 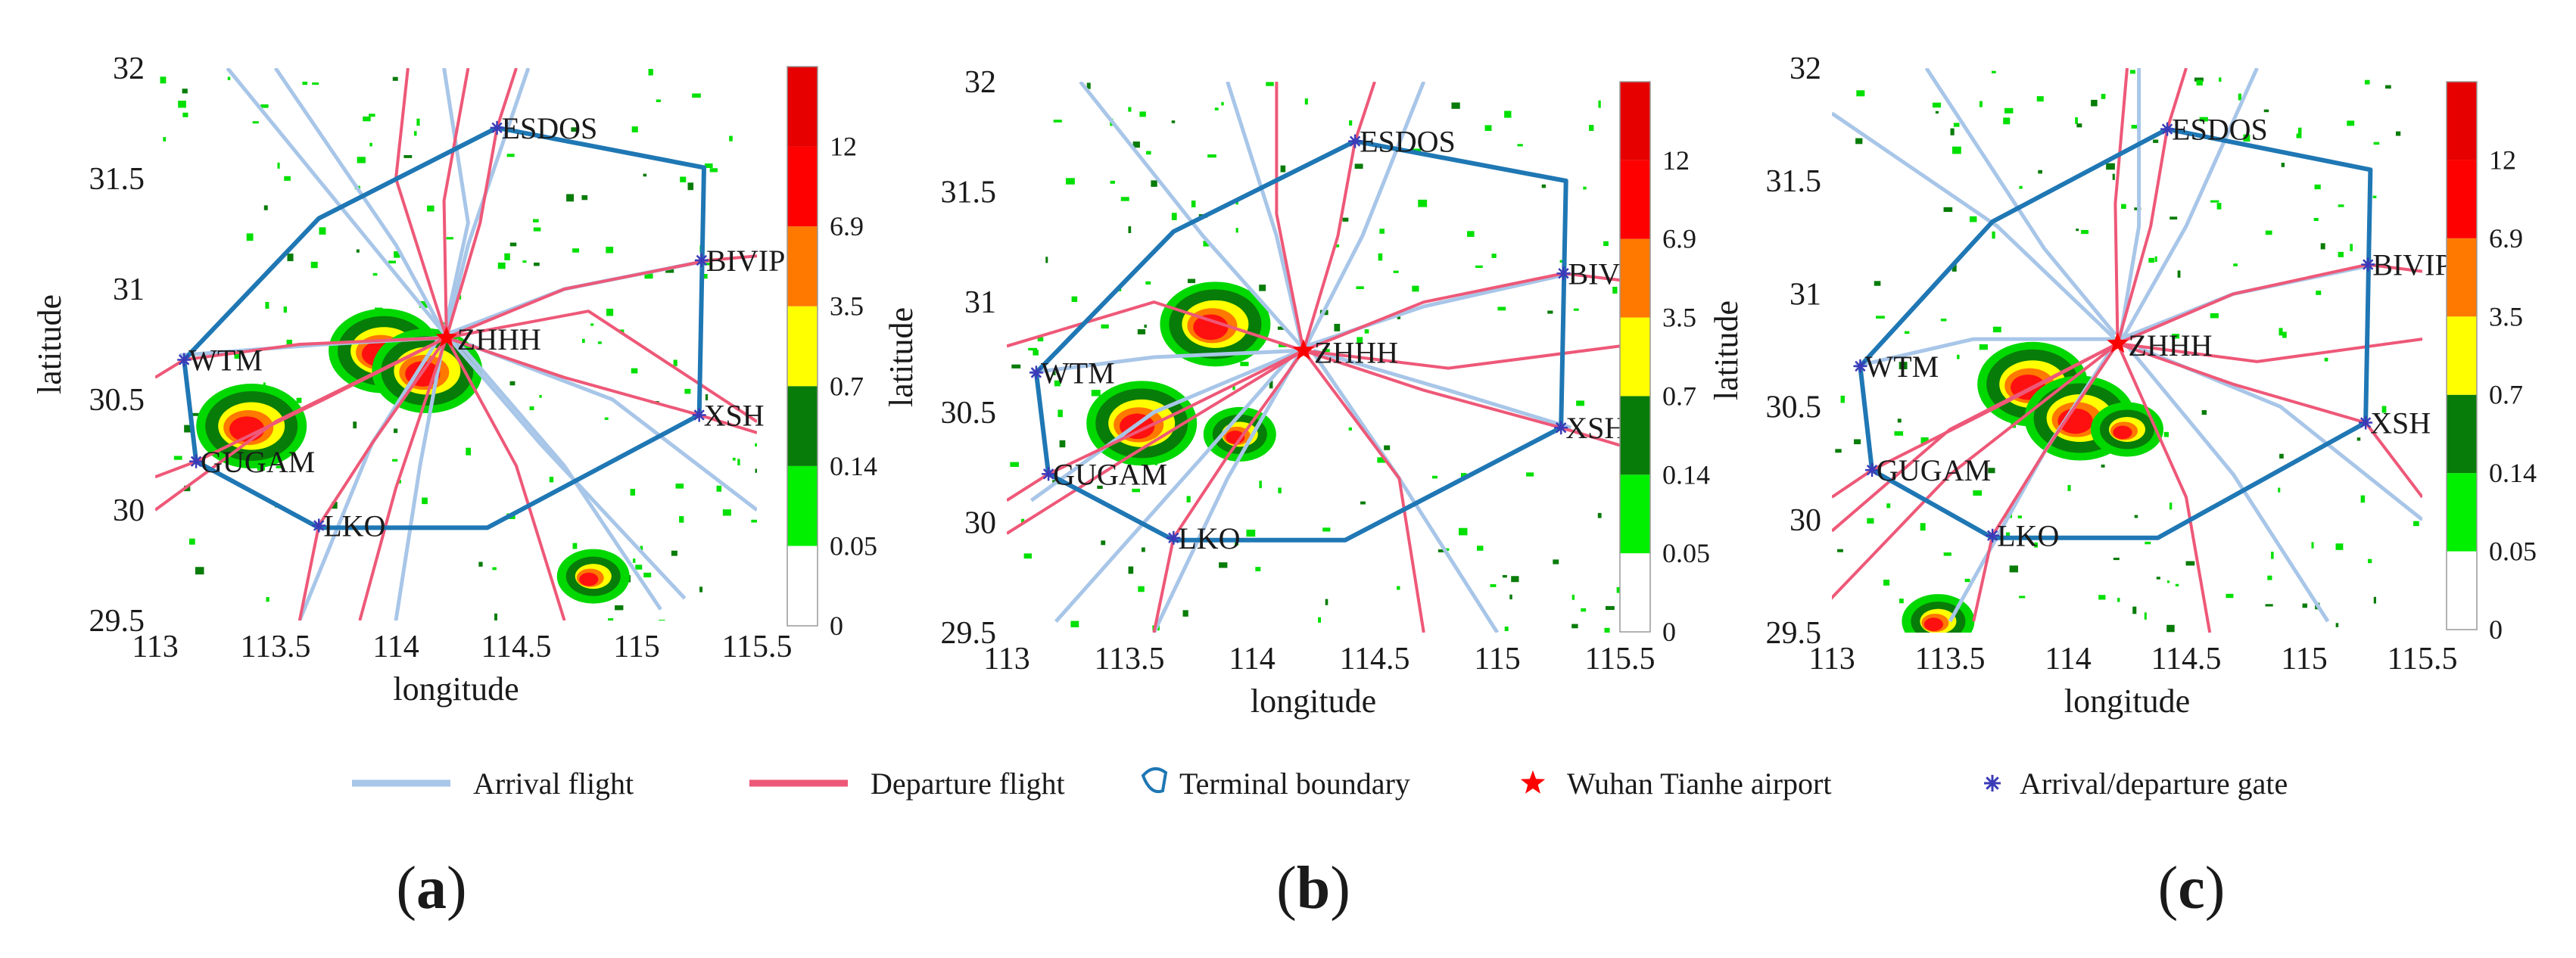 I want to click on colorbar-tick-label: 6.9, so click(x=2506, y=238).